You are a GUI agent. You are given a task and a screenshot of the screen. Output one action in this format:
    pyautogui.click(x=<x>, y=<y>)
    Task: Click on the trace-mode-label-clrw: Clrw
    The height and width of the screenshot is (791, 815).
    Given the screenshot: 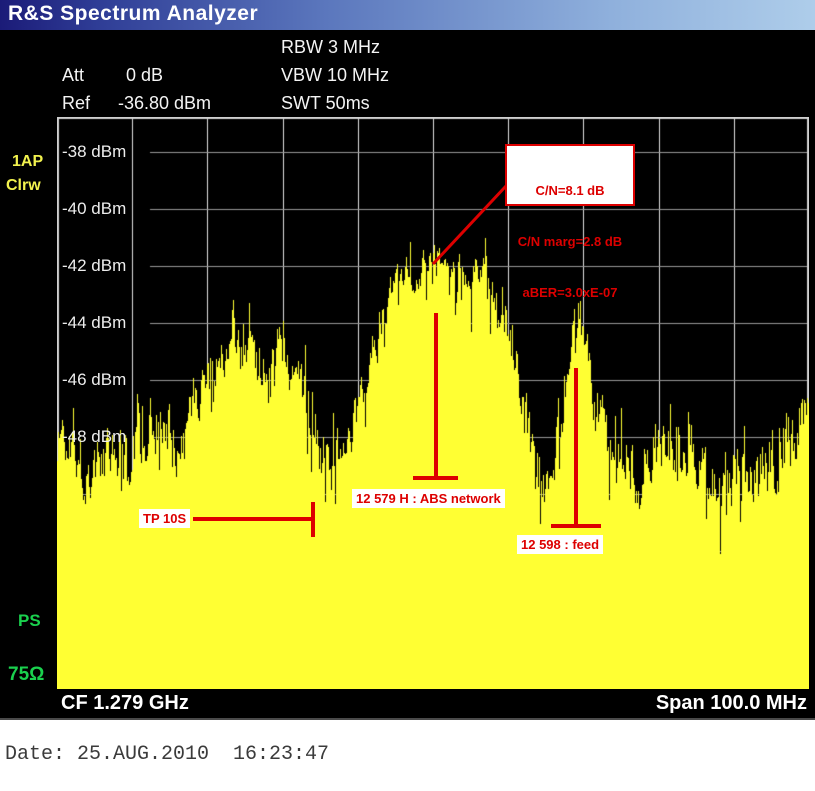 What is the action you would take?
    pyautogui.click(x=23, y=185)
    